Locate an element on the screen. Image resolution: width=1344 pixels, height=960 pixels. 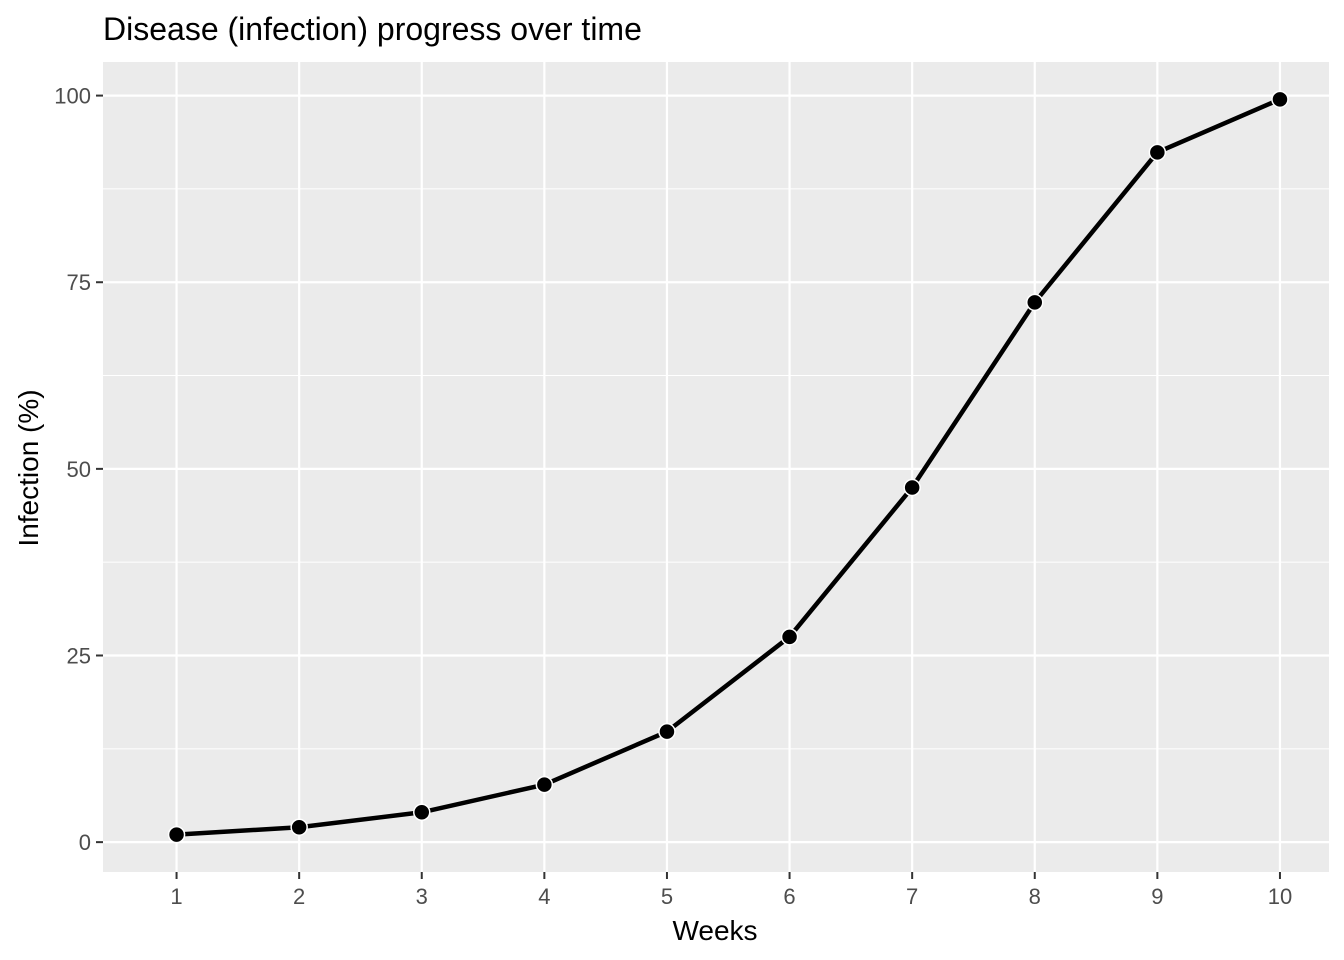
y-tick-label: 75 is located at coordinates (79, 282).